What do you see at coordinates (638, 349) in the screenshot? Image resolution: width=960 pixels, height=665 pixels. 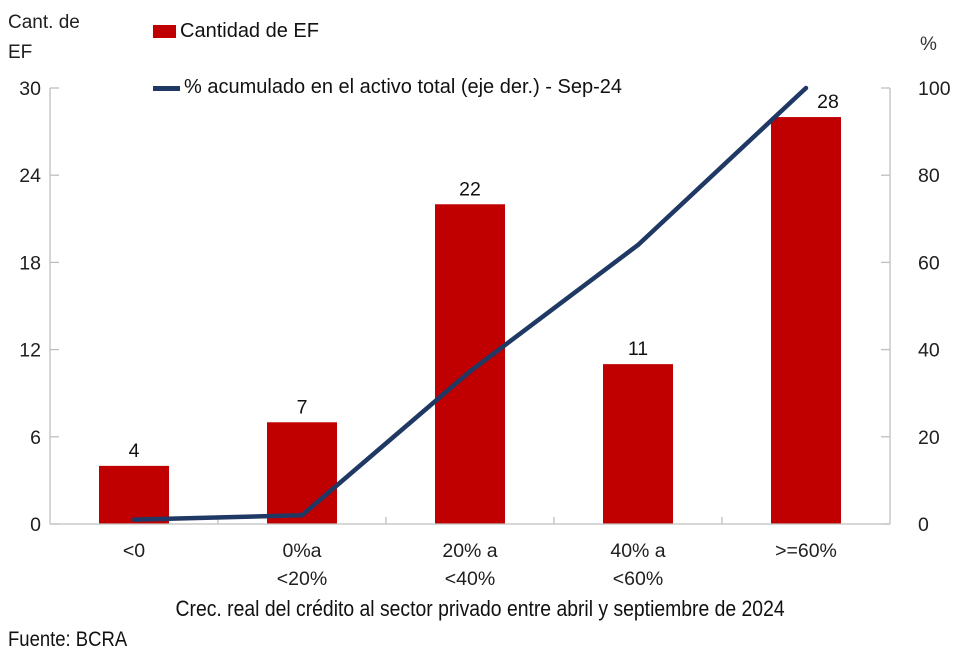 I see `bar-value-label: 11` at bounding box center [638, 349].